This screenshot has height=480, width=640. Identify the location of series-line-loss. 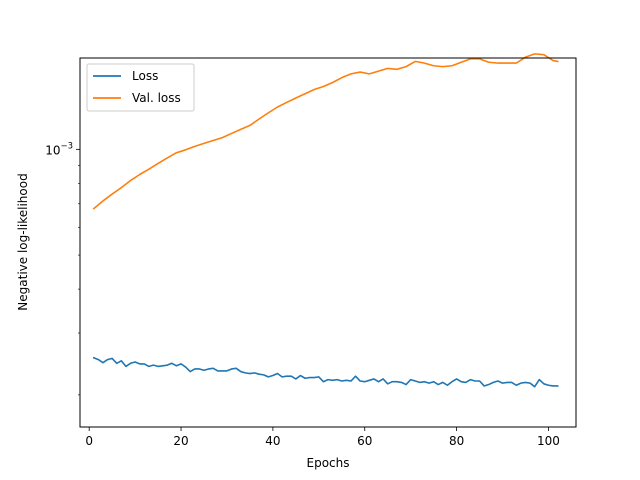
(325, 372).